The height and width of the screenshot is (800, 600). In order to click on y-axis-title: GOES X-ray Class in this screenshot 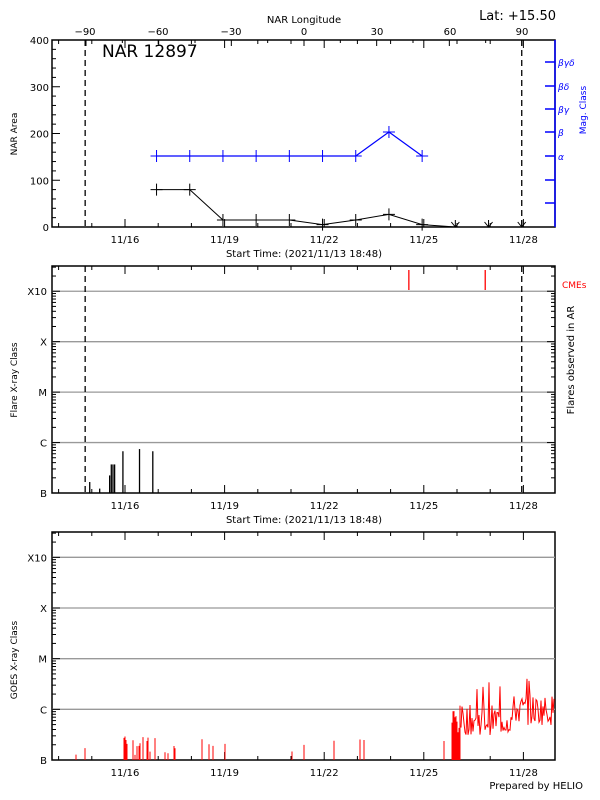, I will do `click(15, 660)`.